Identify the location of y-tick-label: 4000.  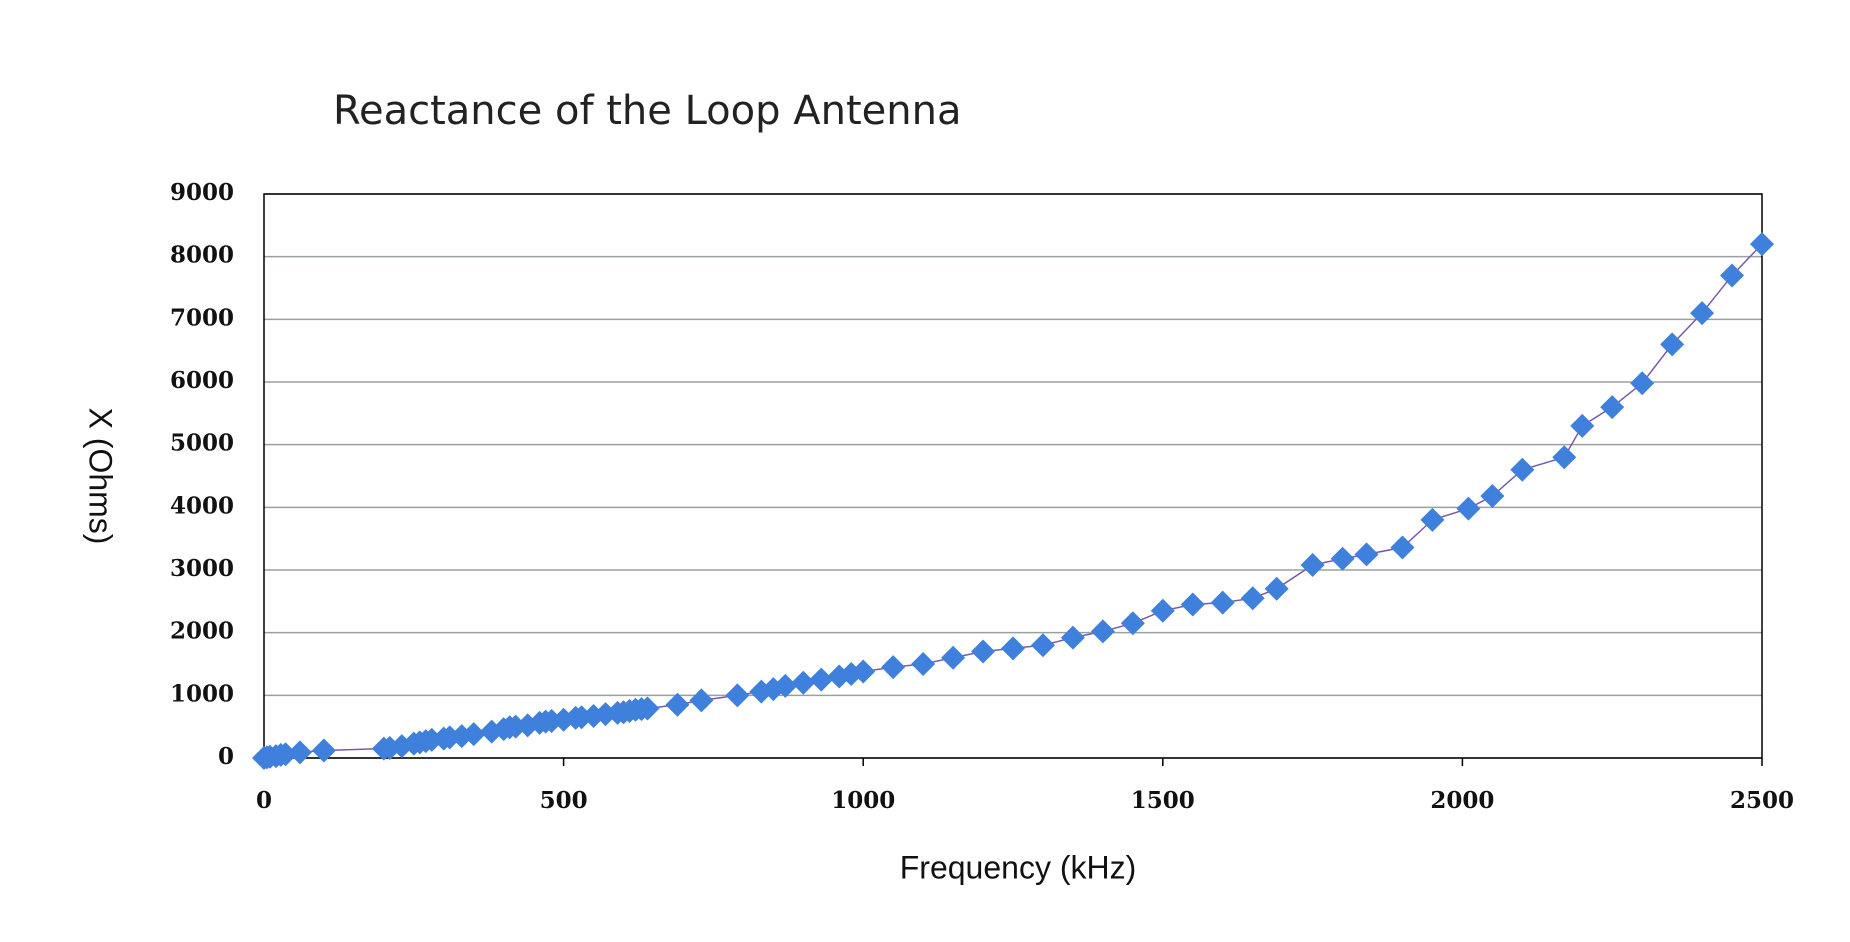
(202, 505).